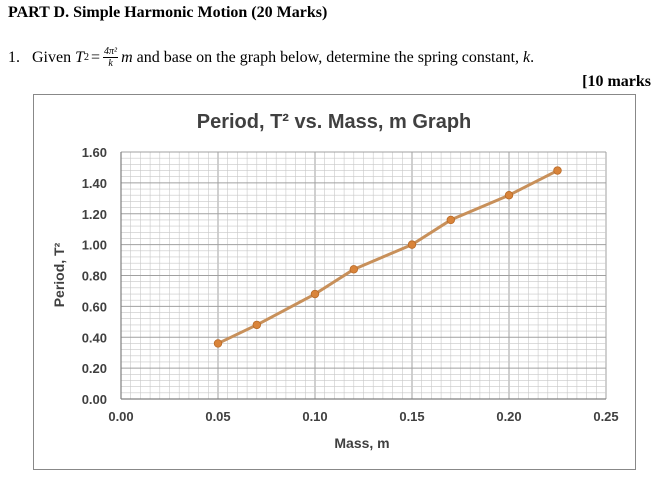 This screenshot has height=477, width=651. I want to click on question-end: ., so click(532, 57).